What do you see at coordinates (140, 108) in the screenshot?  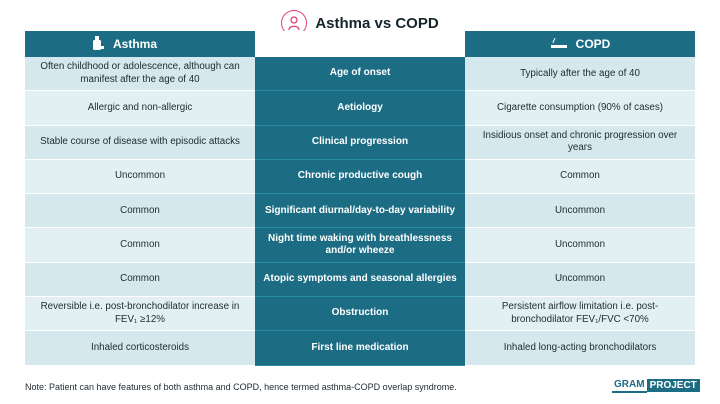 I see `asthma-cell: Allergic and non-allergic` at bounding box center [140, 108].